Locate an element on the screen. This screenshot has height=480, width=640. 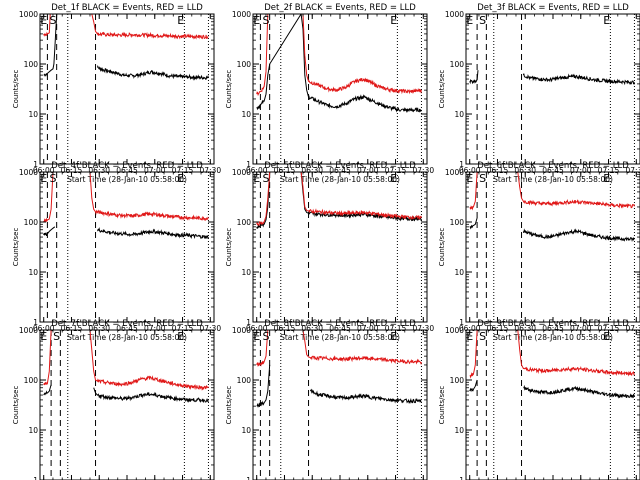
panel-title: Det_3f BLACK = Events, RED = LLD is located at coordinates (553, 8).